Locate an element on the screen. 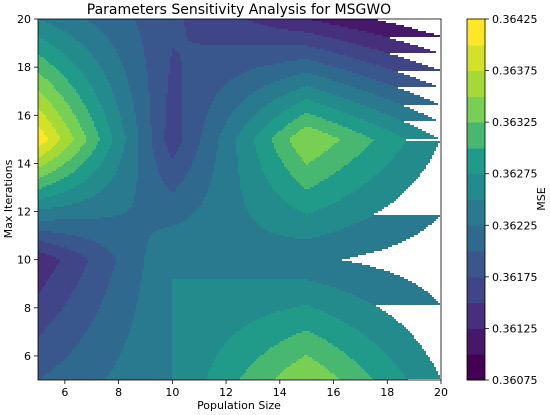 The width and height of the screenshot is (550, 415). x-axis-label: Population Size is located at coordinates (239, 405).